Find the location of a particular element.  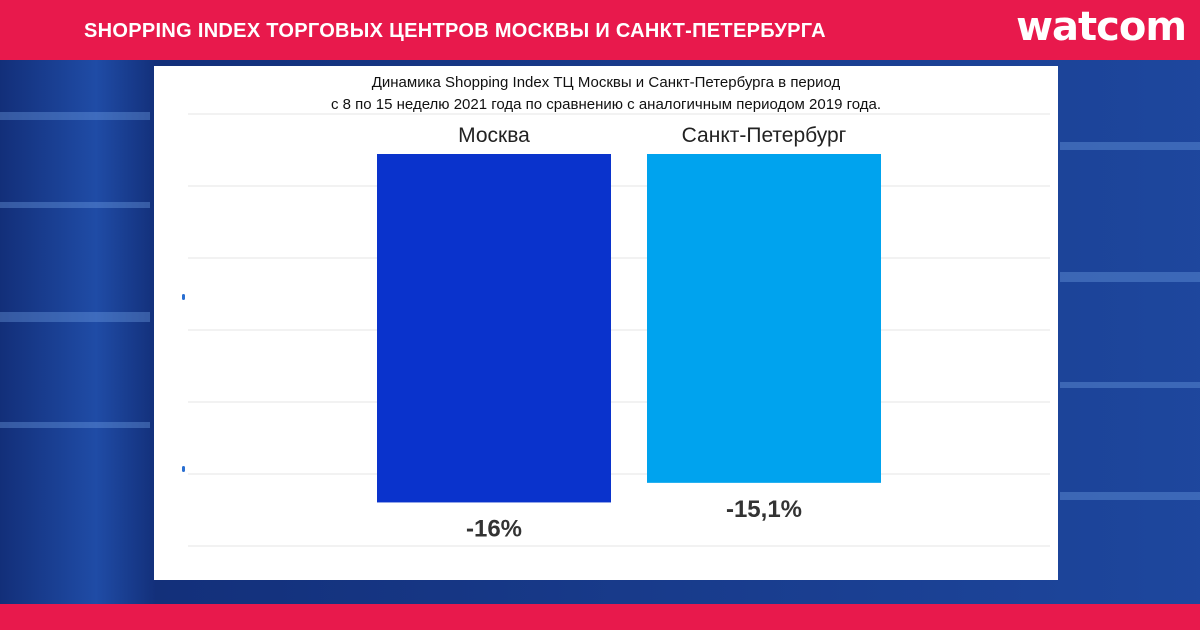

footer-bar is located at coordinates (600, 617).